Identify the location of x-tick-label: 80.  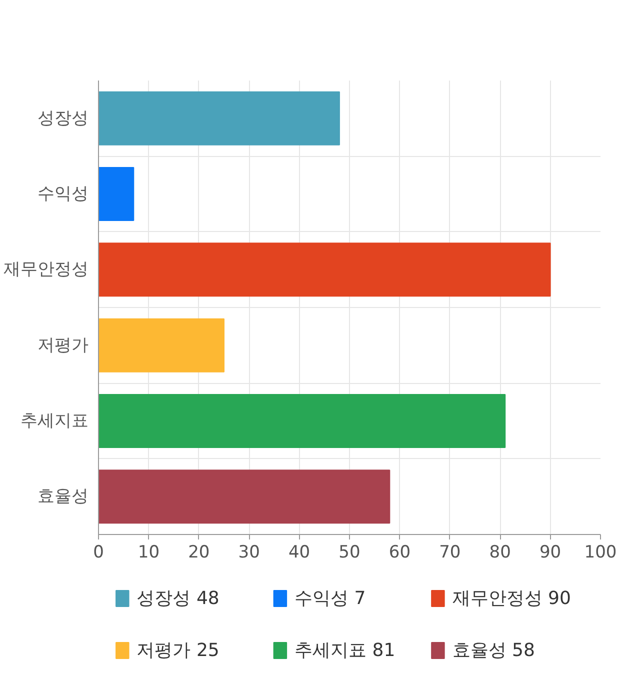
(500, 552).